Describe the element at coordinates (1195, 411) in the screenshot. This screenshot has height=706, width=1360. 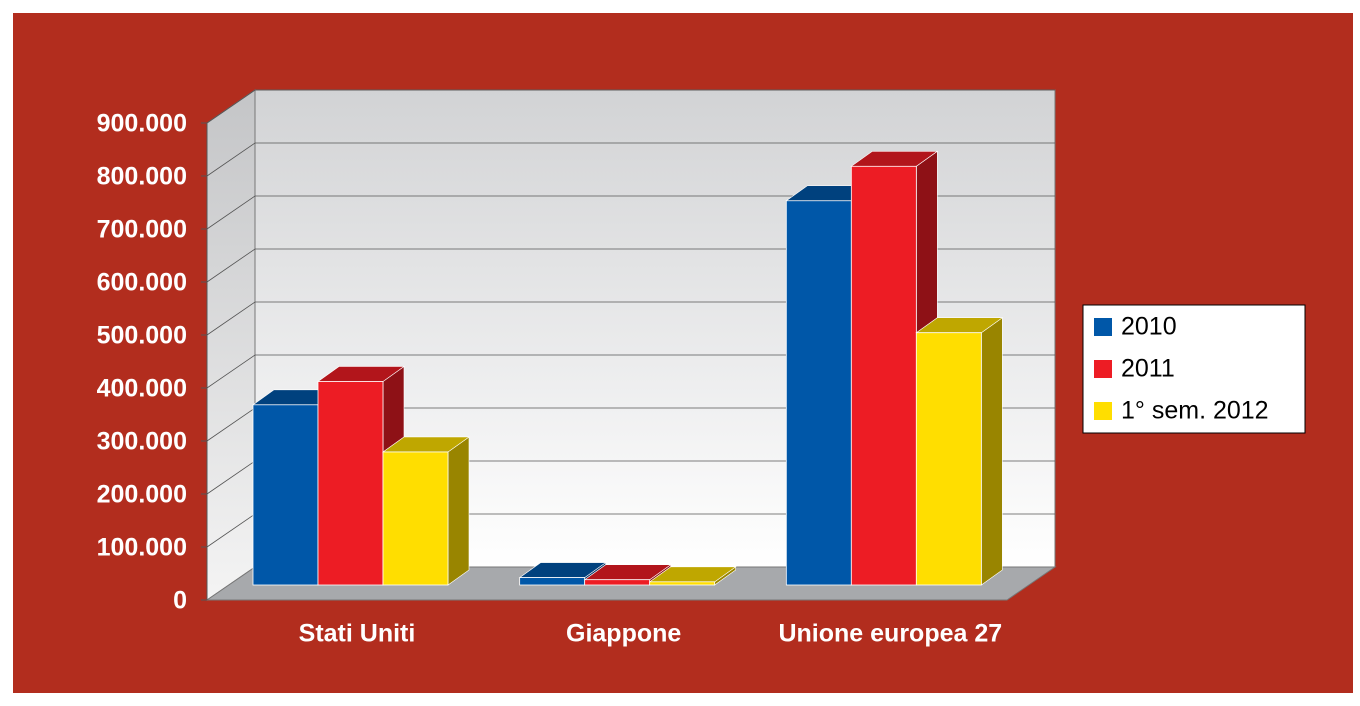
I see `legend-label: 1° sem. 2012` at that location.